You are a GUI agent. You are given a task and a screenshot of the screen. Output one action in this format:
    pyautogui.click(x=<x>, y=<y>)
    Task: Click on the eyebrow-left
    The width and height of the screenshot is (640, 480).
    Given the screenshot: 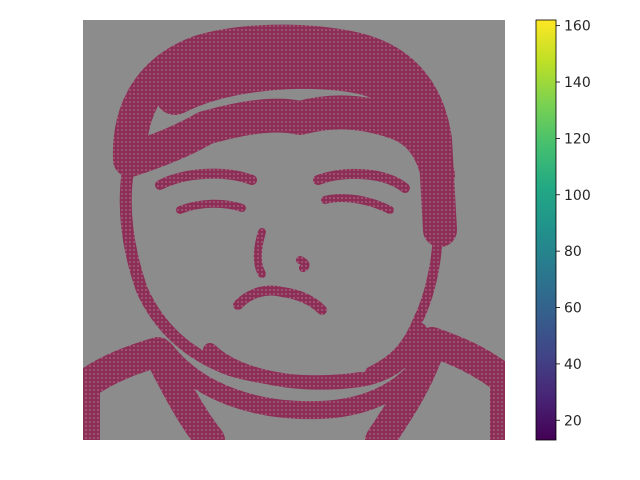 What is the action you would take?
    pyautogui.click(x=206, y=179)
    